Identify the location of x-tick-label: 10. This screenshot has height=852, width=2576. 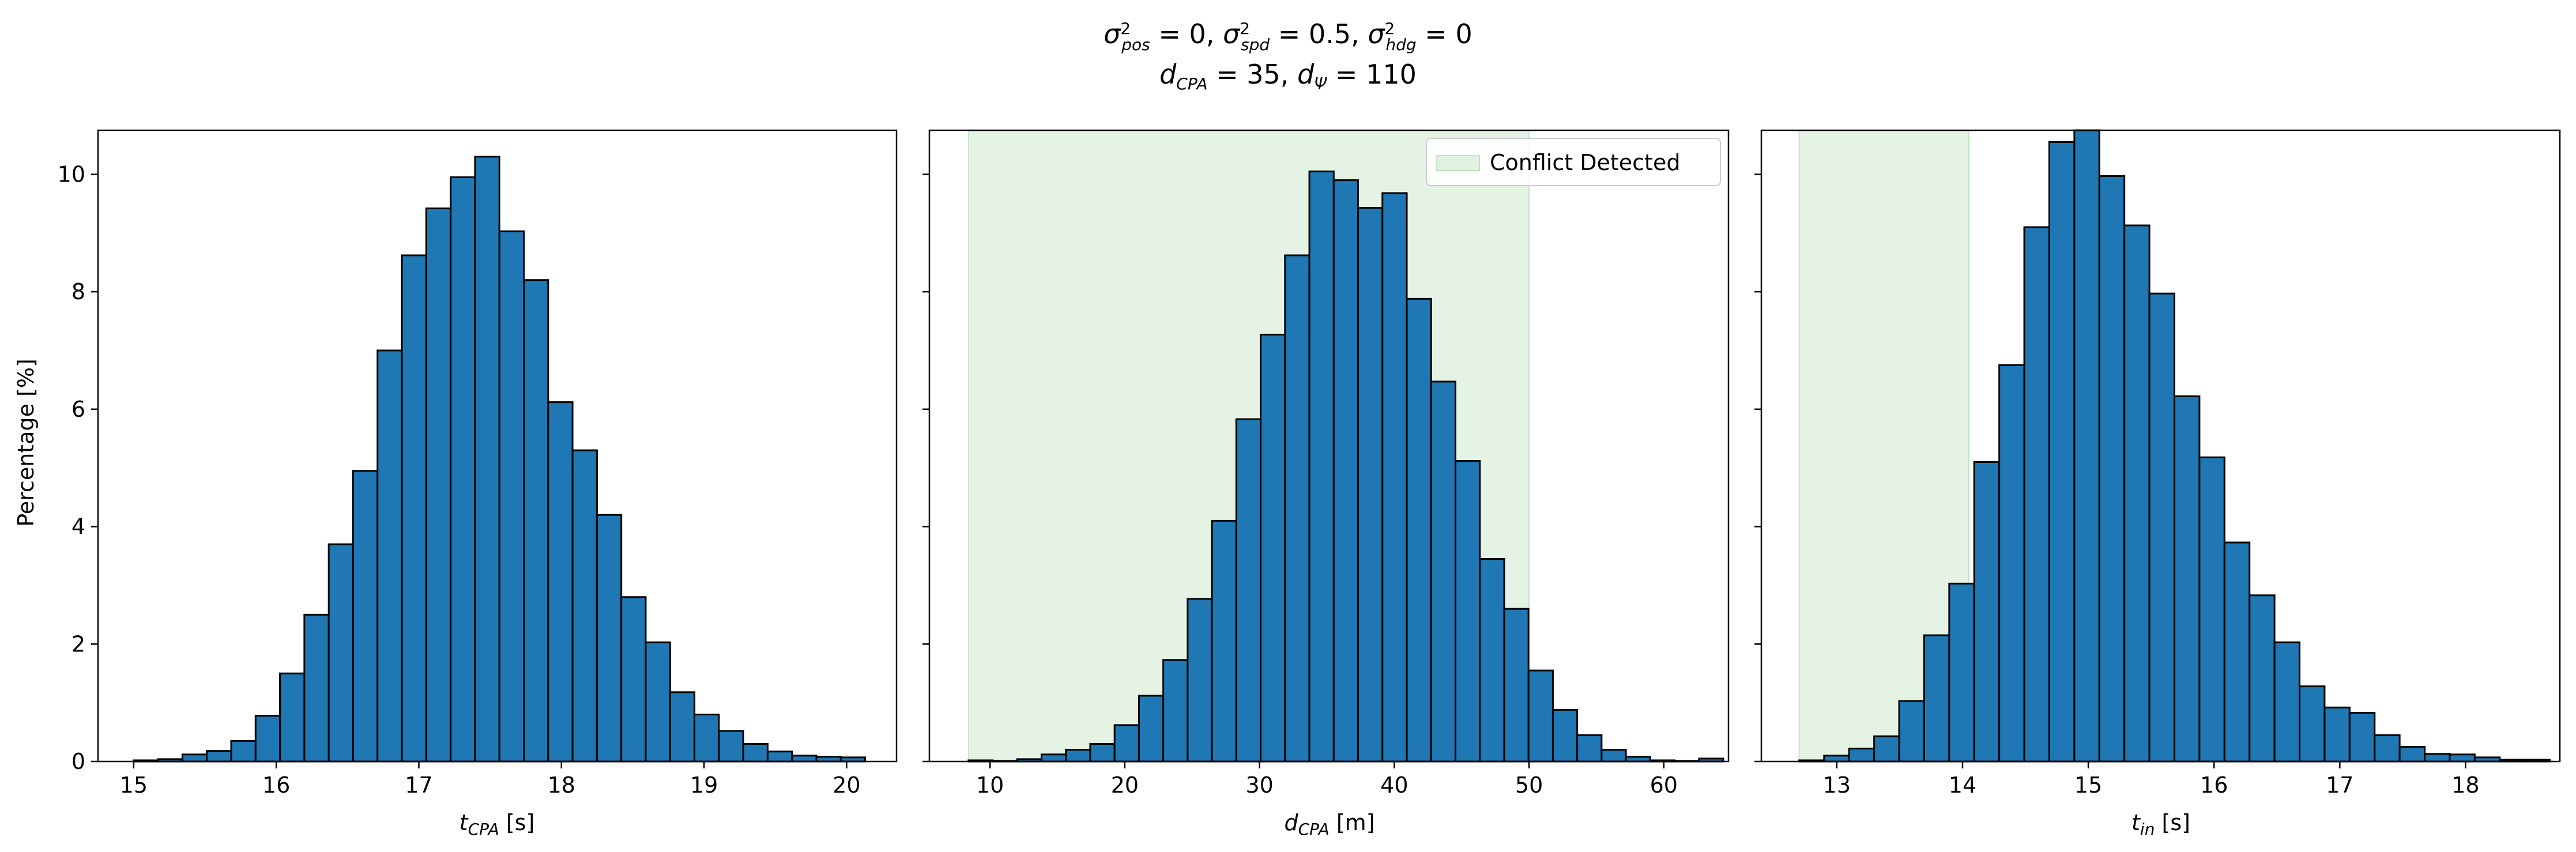
(990, 785).